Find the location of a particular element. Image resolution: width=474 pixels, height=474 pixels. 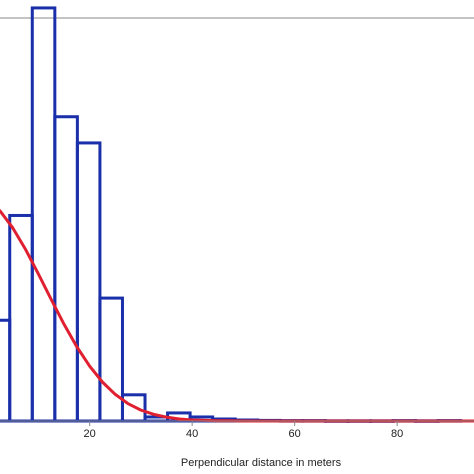

x-axis-title: Perpendicular distance in meters is located at coordinates (261, 463).